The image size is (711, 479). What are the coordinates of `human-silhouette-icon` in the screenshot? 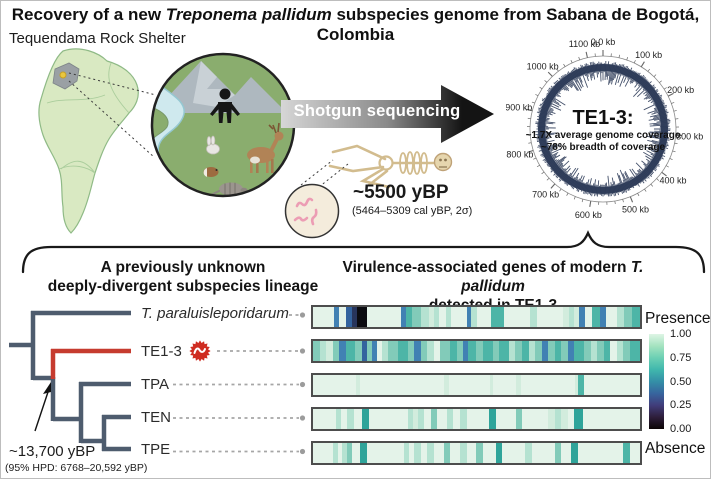 It's located at (225, 105).